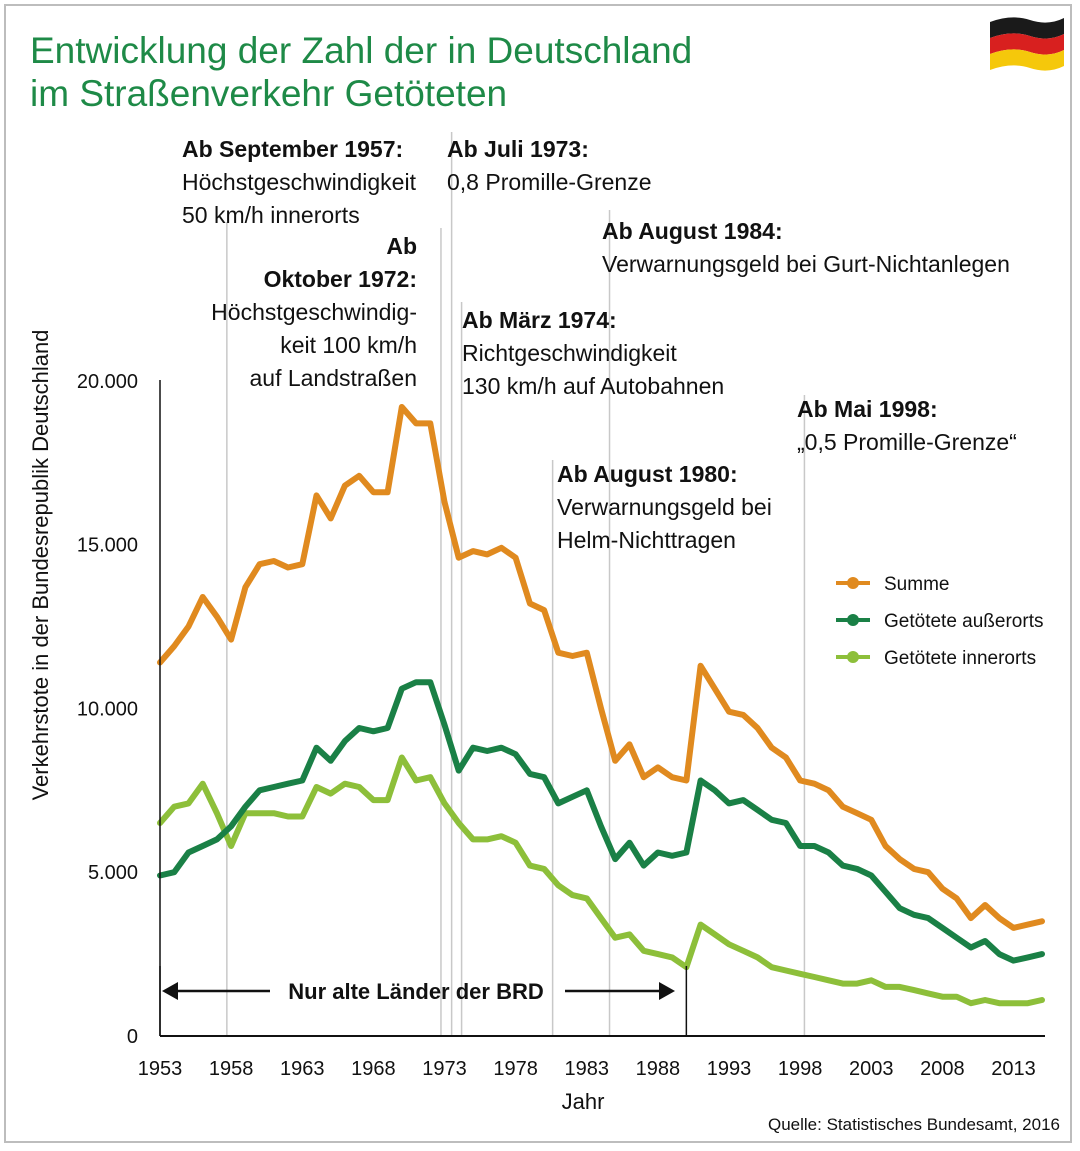 The image size is (1080, 1151). Describe the element at coordinates (646, 540) in the screenshot. I see `annotation-text: Helm-Nichttragen` at that location.